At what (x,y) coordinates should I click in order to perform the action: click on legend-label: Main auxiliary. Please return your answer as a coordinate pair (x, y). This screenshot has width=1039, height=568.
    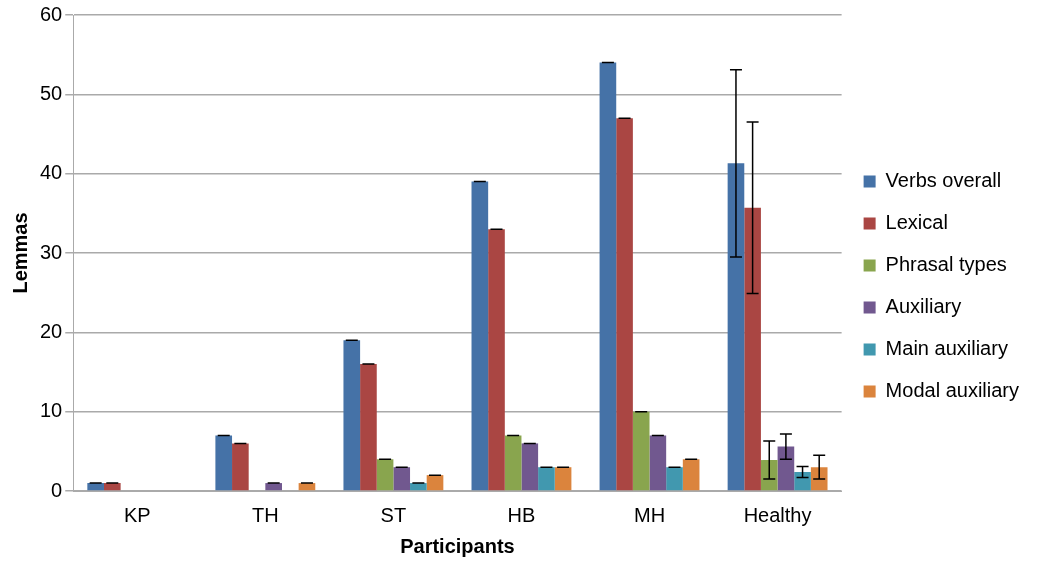
    Looking at the image, I should click on (946, 348).